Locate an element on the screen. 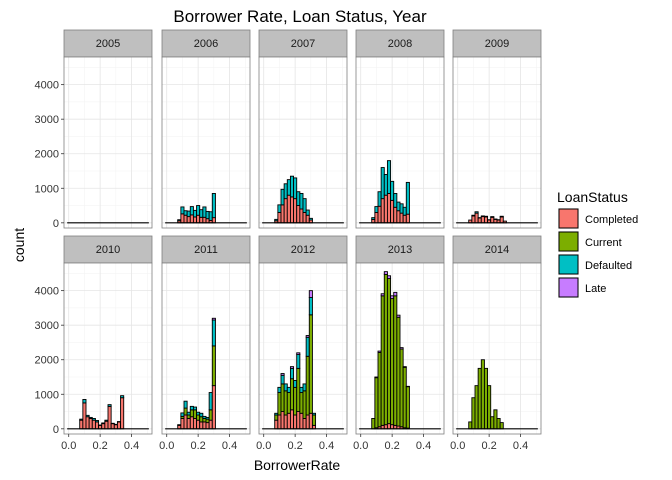 This screenshot has width=672, height=480. facet-strip-label: 2008 is located at coordinates (400, 44).